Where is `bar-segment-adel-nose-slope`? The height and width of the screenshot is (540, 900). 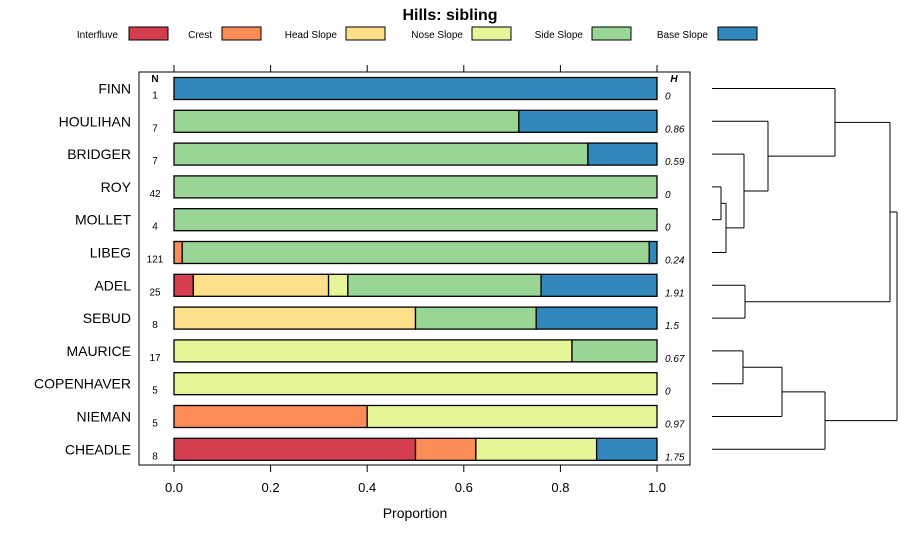
bar-segment-adel-nose-slope is located at coordinates (338, 285).